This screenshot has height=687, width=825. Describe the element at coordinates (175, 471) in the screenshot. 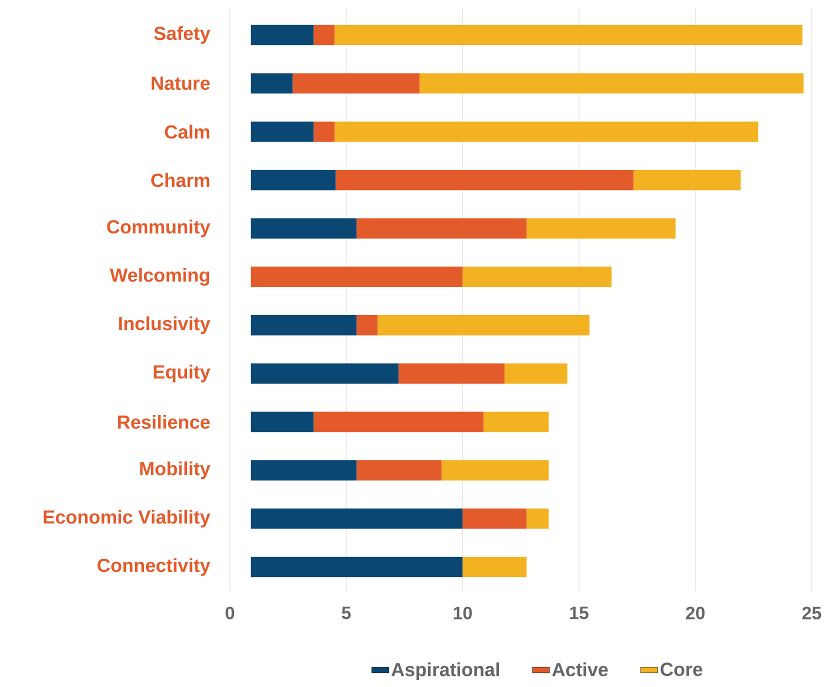

I see `y-tick-label: Mobility` at that location.